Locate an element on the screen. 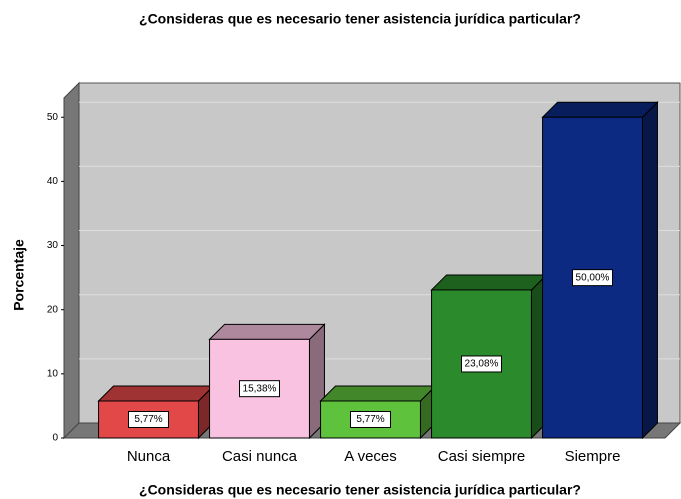 The image size is (681, 499). bar is located at coordinates (592, 277).